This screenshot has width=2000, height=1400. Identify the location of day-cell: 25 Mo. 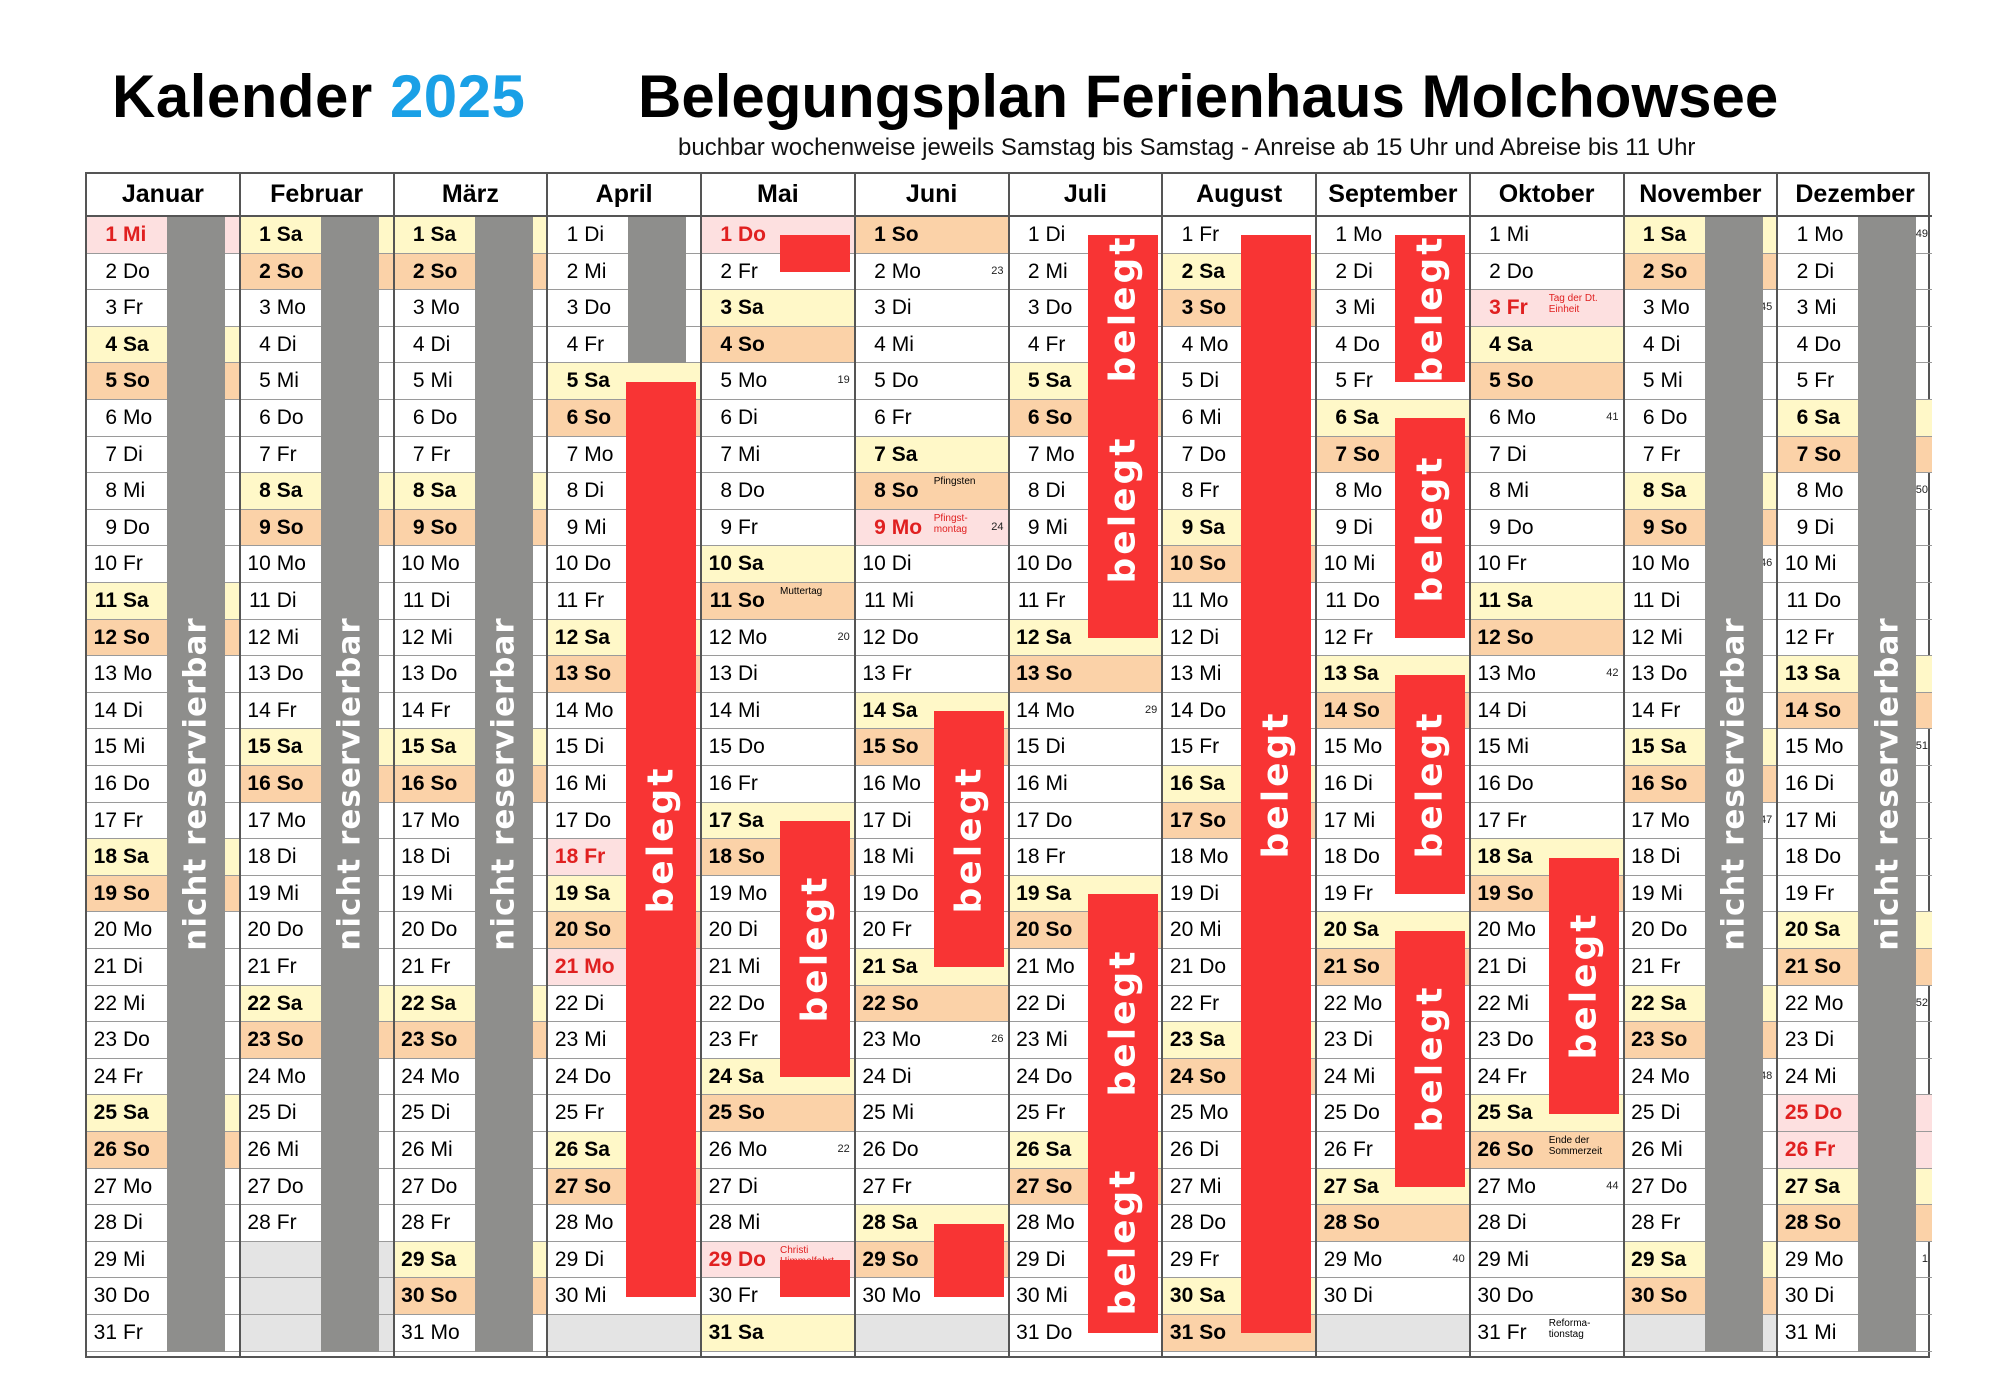
(1239, 1113).